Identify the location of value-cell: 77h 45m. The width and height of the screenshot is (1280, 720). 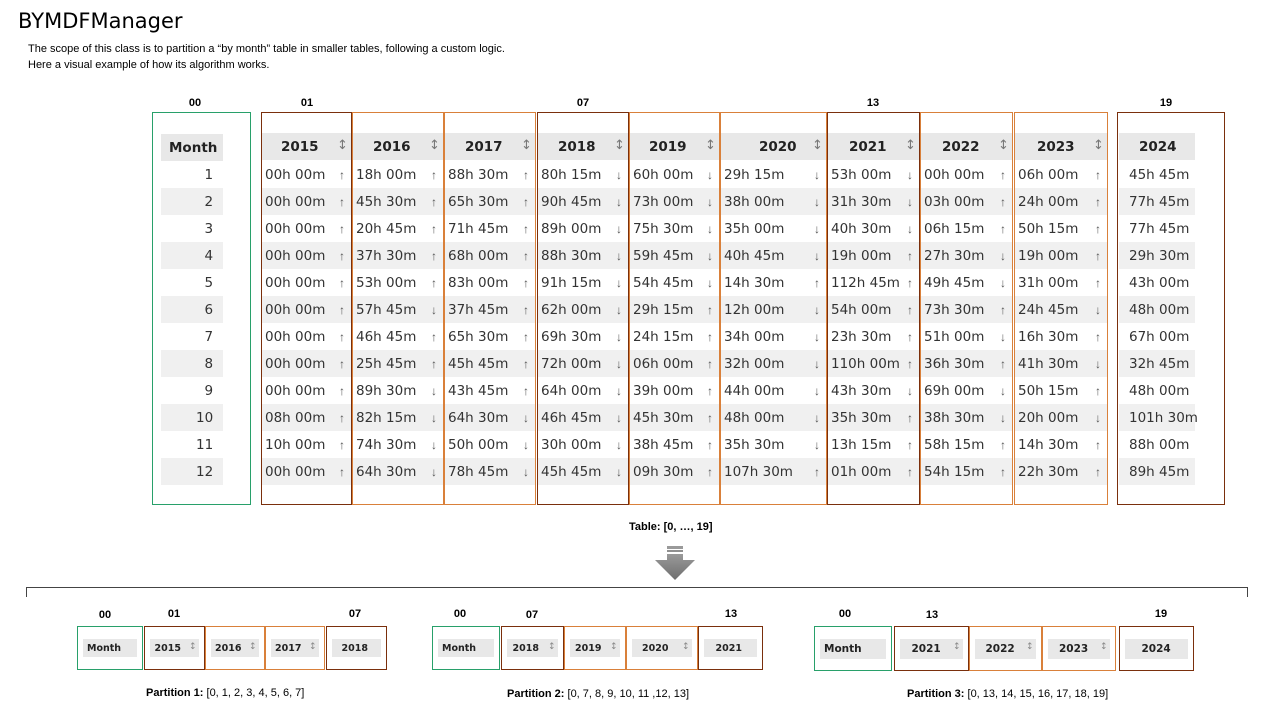
(1159, 202).